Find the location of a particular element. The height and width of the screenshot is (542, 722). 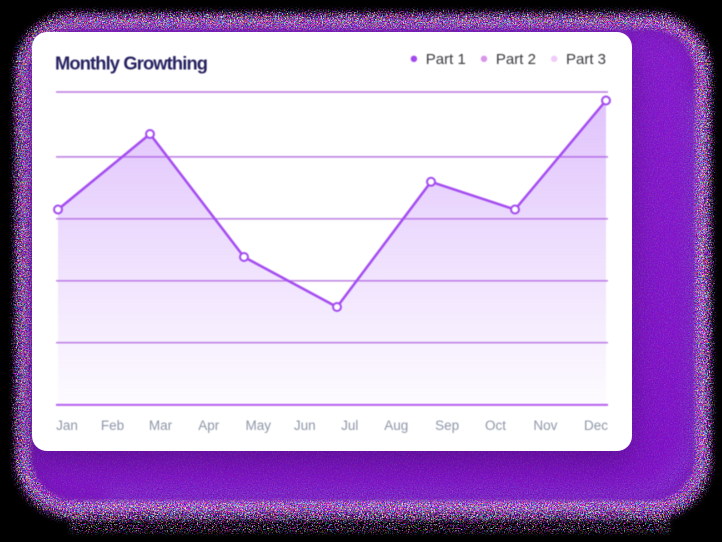

svg-text: Apr is located at coordinates (209, 425).